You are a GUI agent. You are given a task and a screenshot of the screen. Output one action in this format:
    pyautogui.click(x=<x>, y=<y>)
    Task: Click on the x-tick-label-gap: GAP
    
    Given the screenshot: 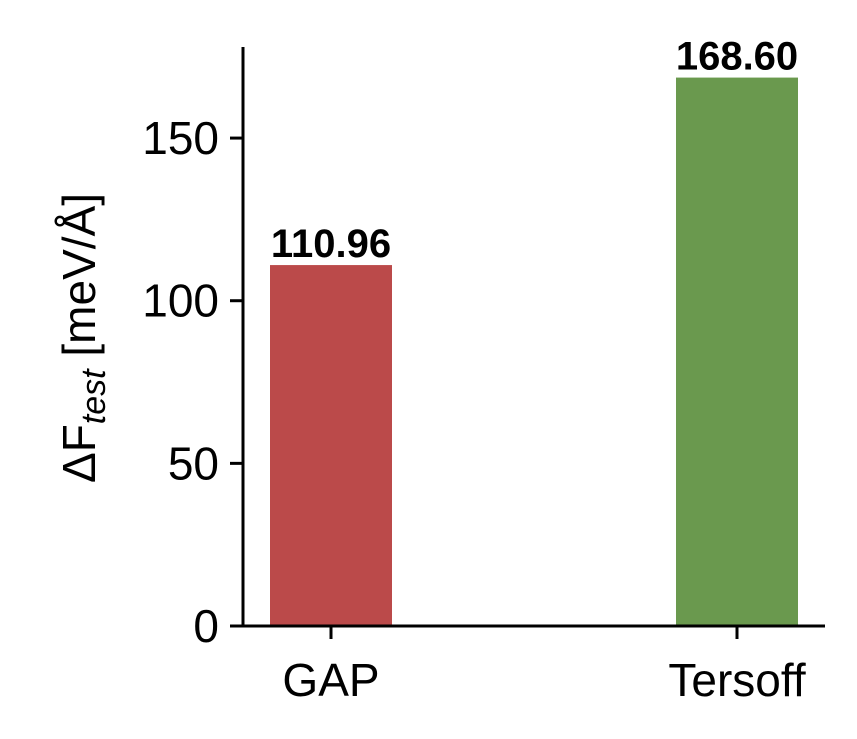 What is the action you would take?
    pyautogui.click(x=330, y=680)
    